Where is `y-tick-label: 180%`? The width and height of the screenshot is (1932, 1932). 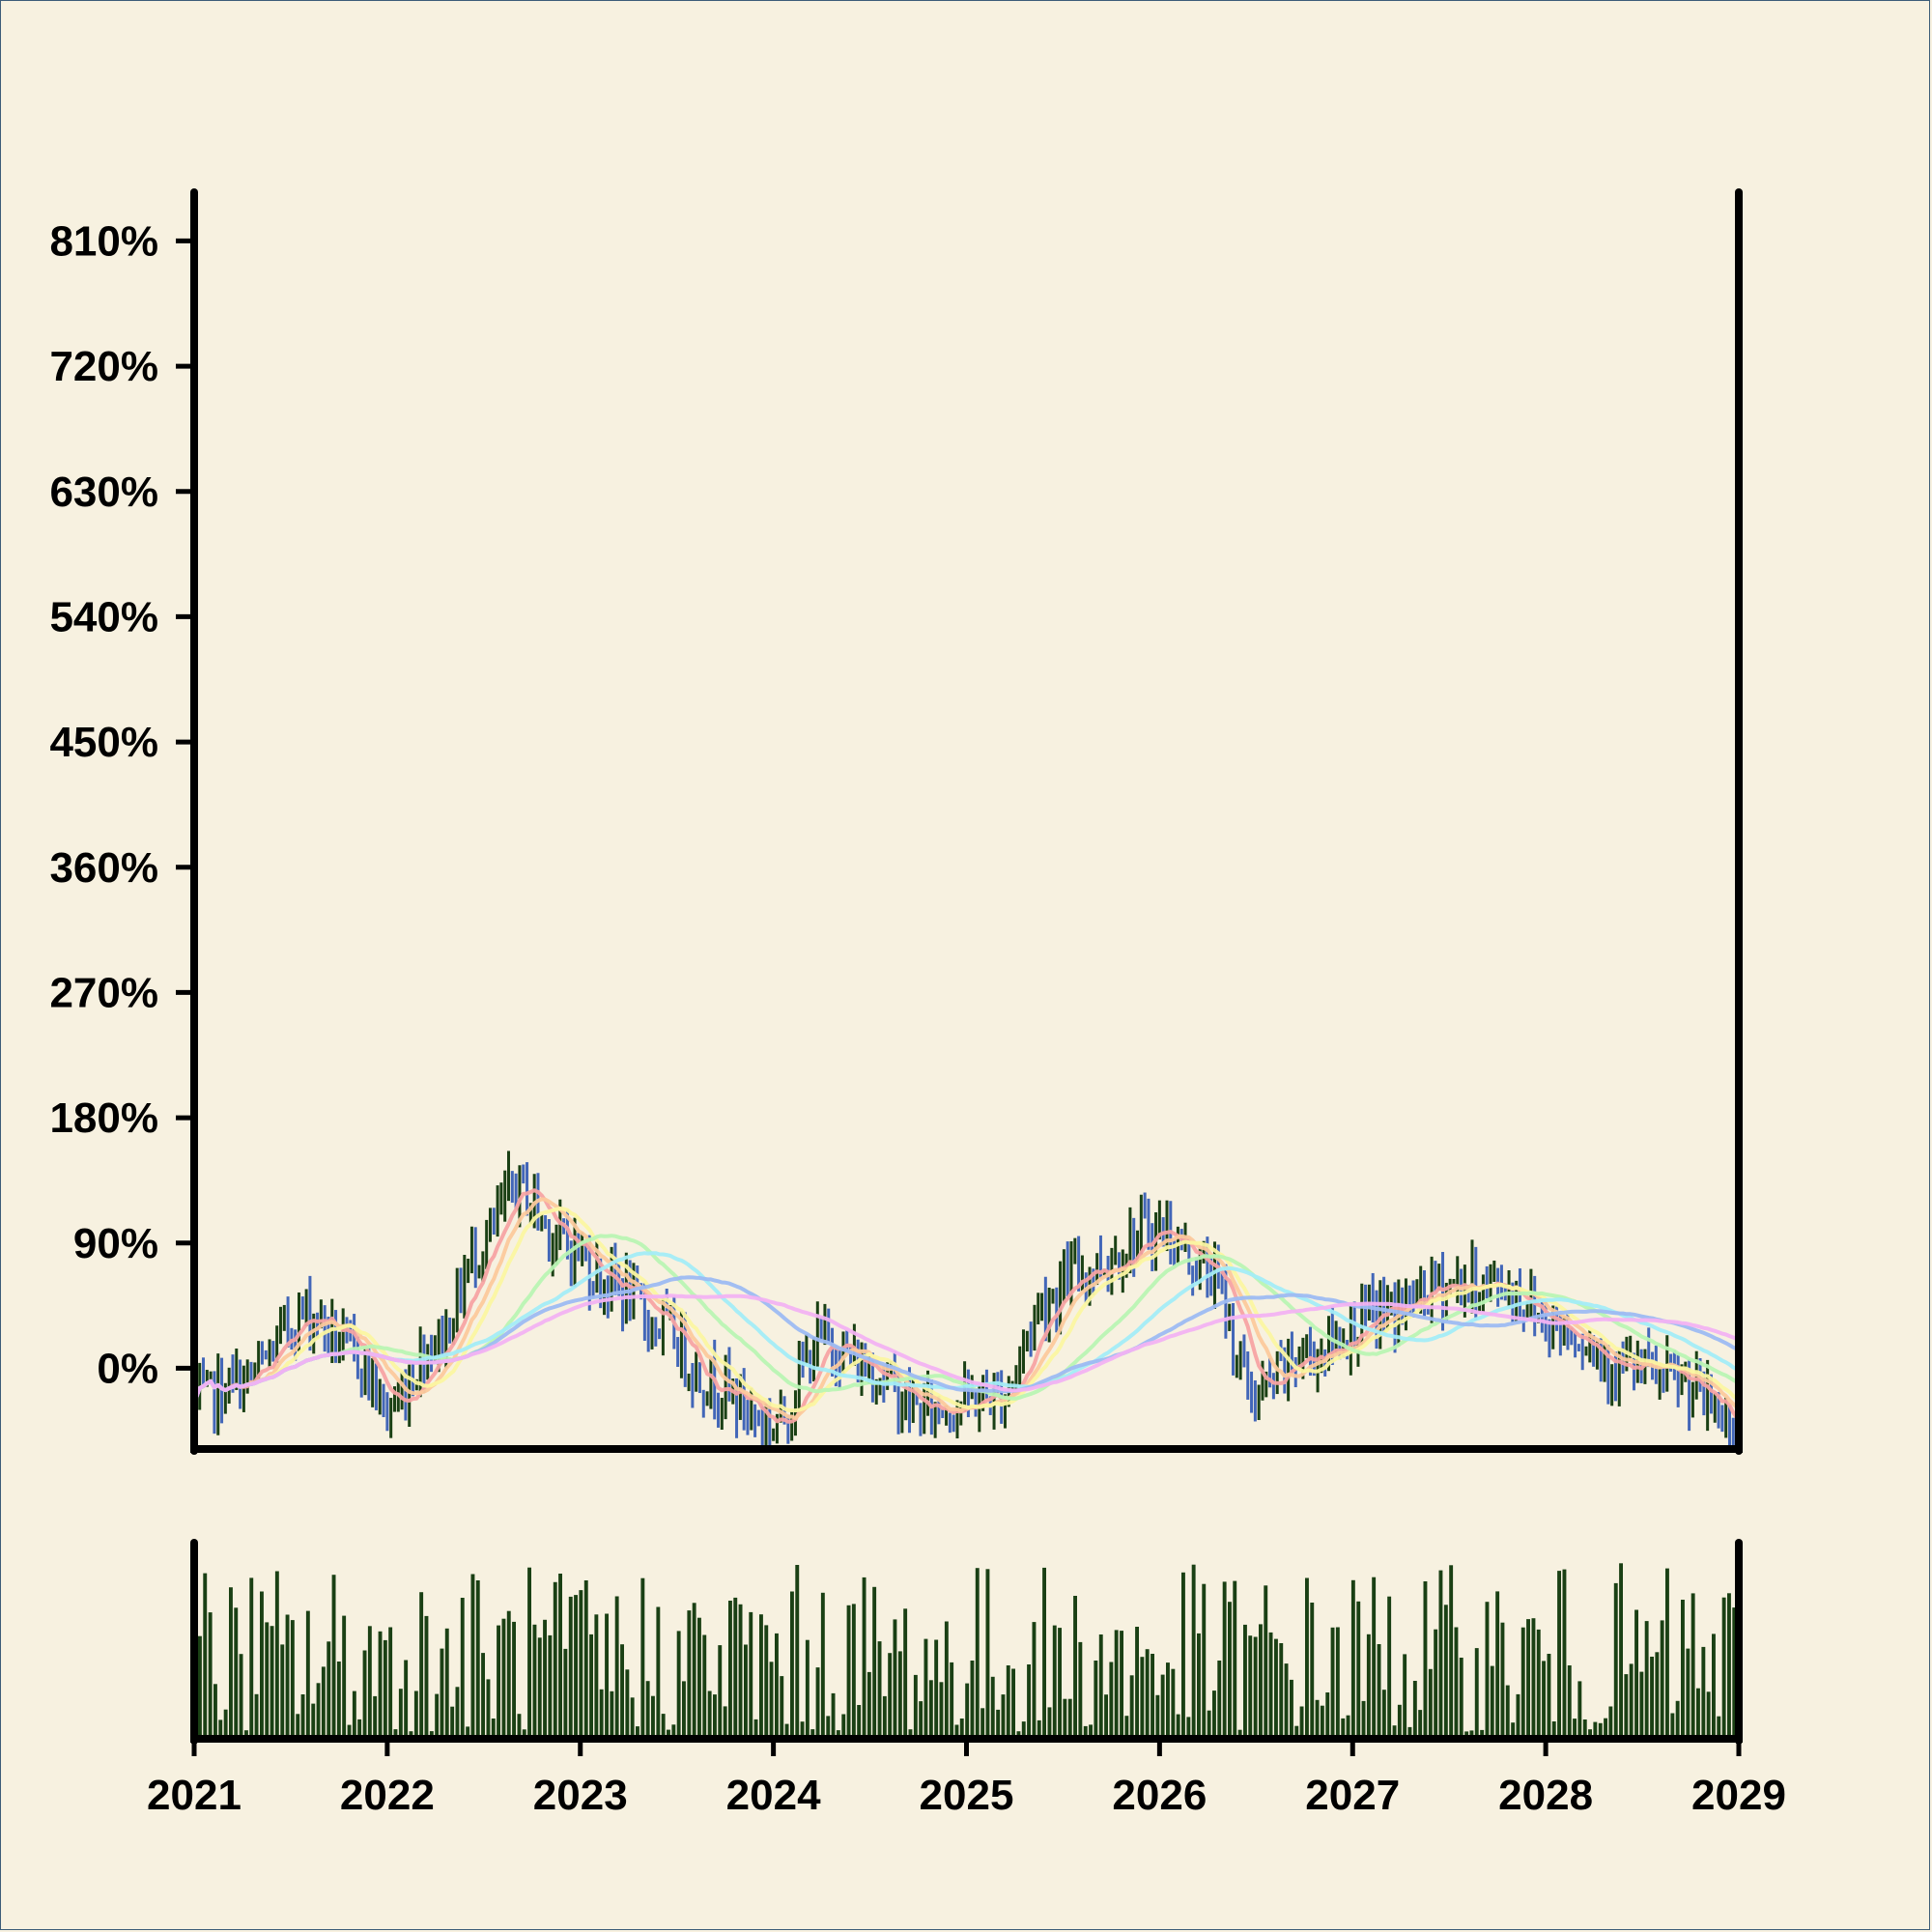
y-tick-label: 180% is located at coordinates (103, 1118).